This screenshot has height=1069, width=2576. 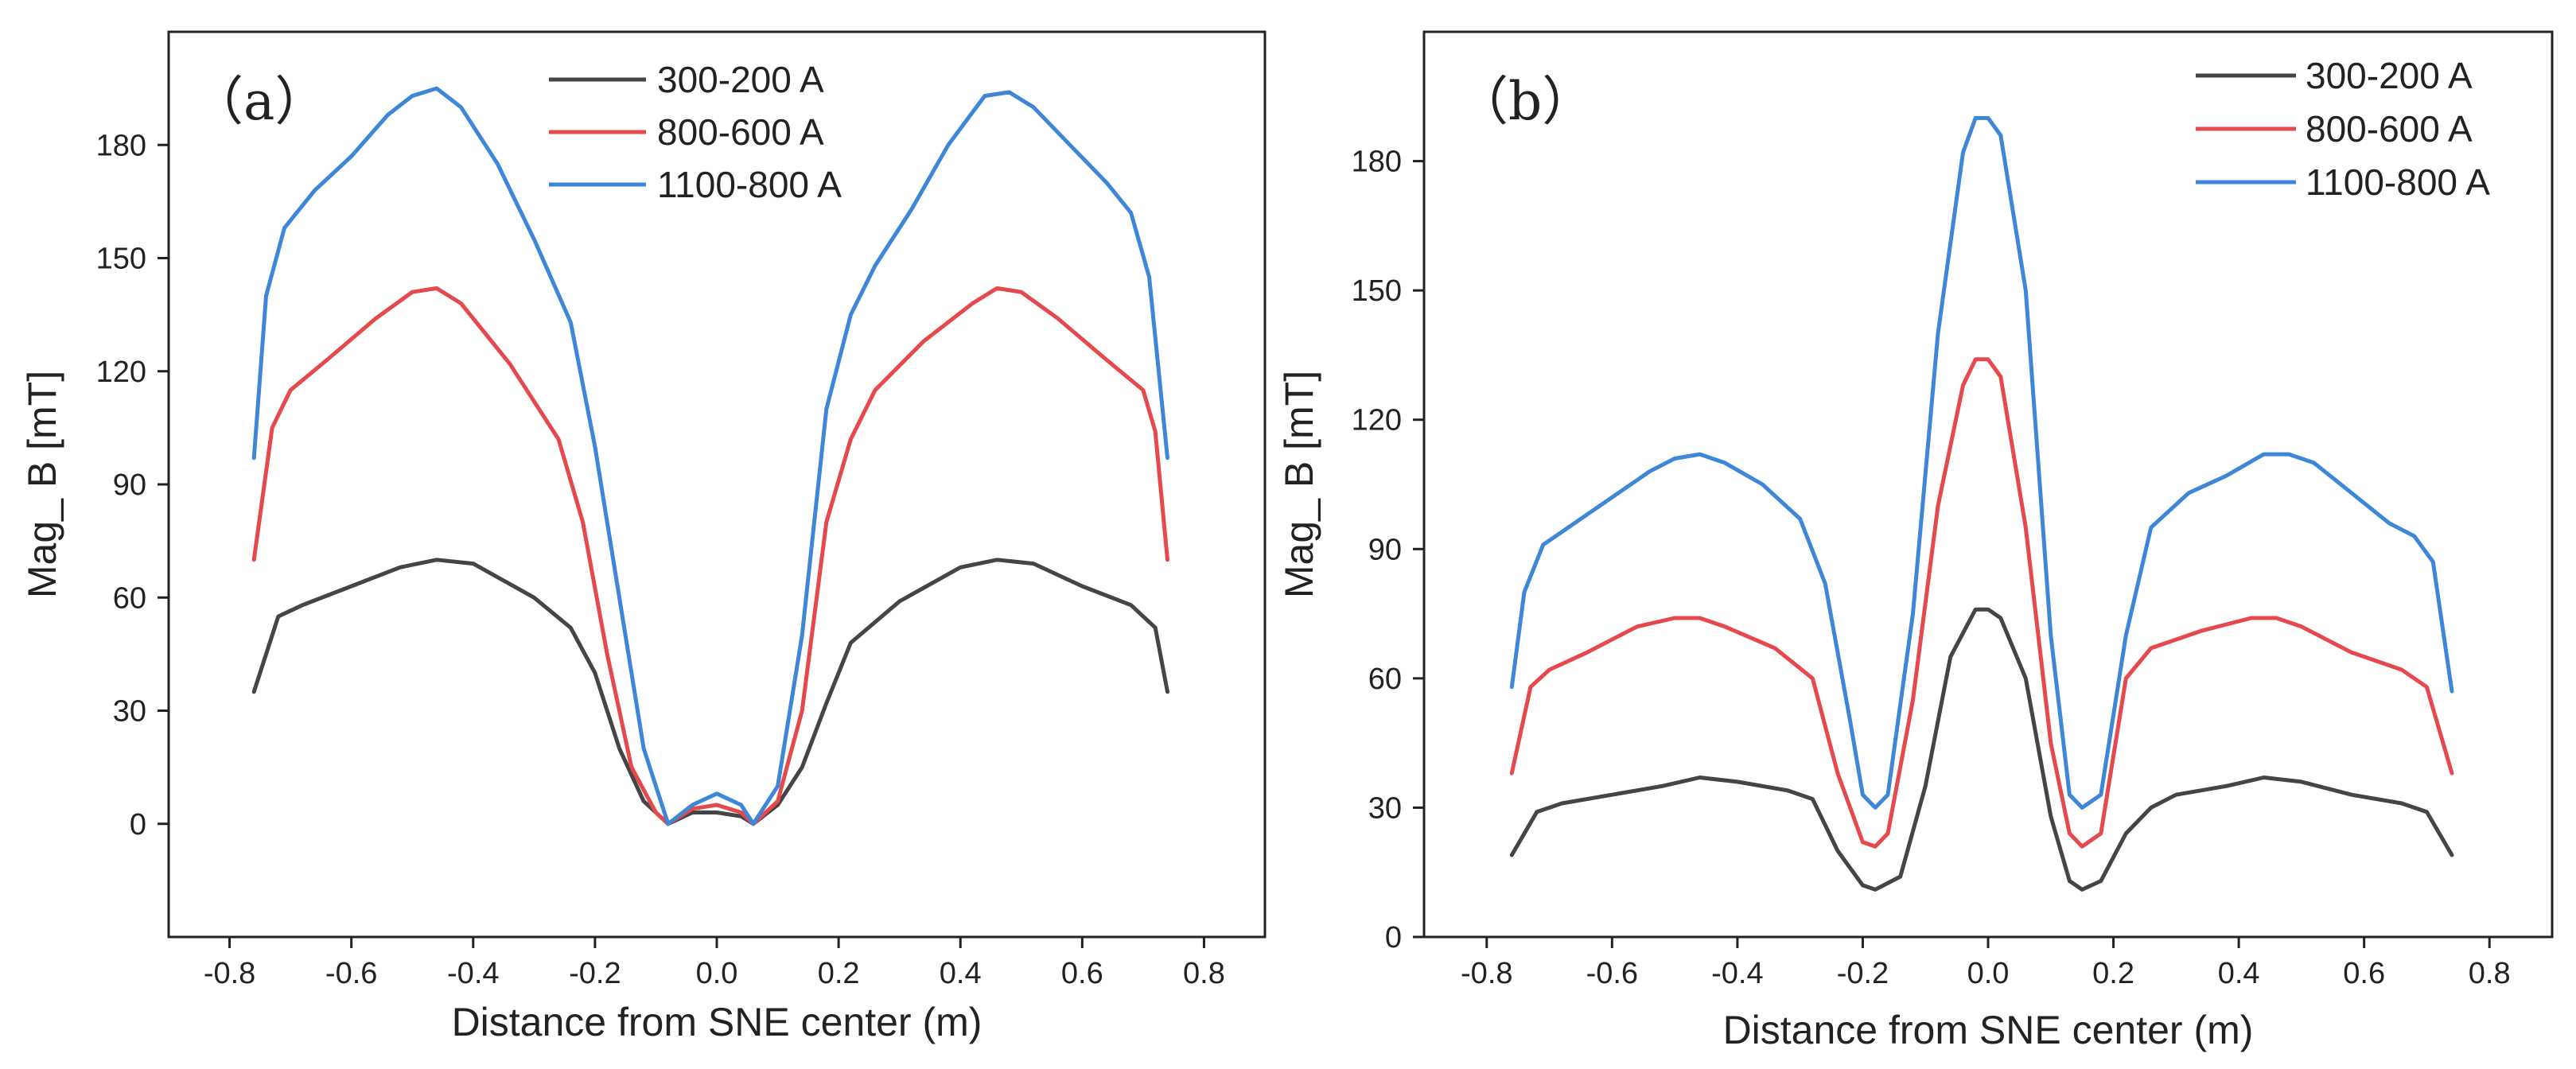 What do you see at coordinates (1863, 973) in the screenshot?
I see `panel-b-x-tick-label: -0.2` at bounding box center [1863, 973].